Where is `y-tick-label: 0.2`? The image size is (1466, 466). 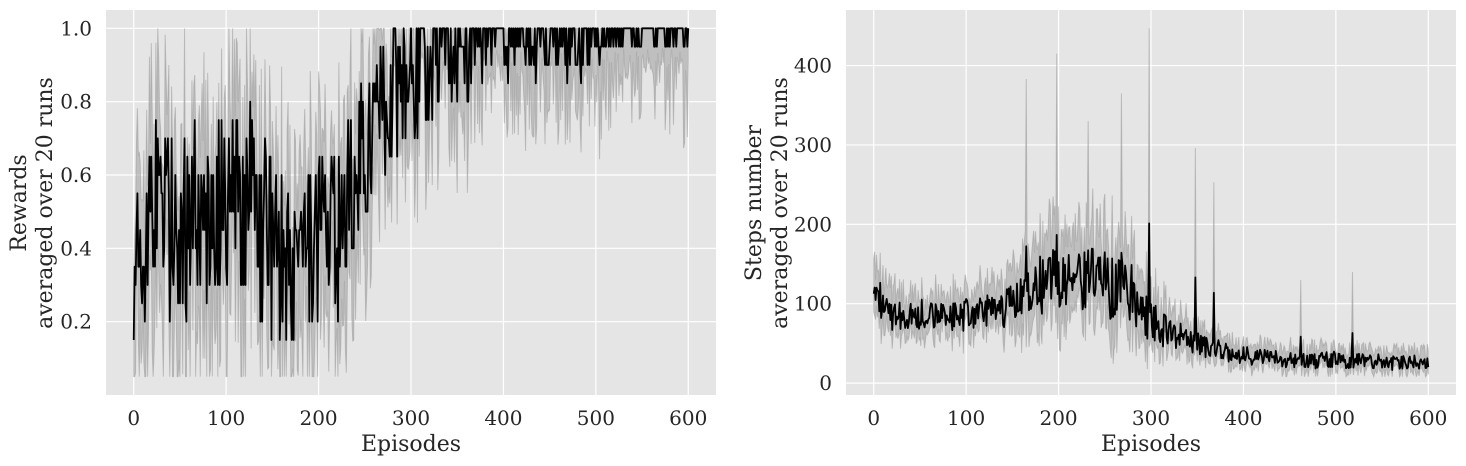
y-tick-label: 0.2 is located at coordinates (76, 322).